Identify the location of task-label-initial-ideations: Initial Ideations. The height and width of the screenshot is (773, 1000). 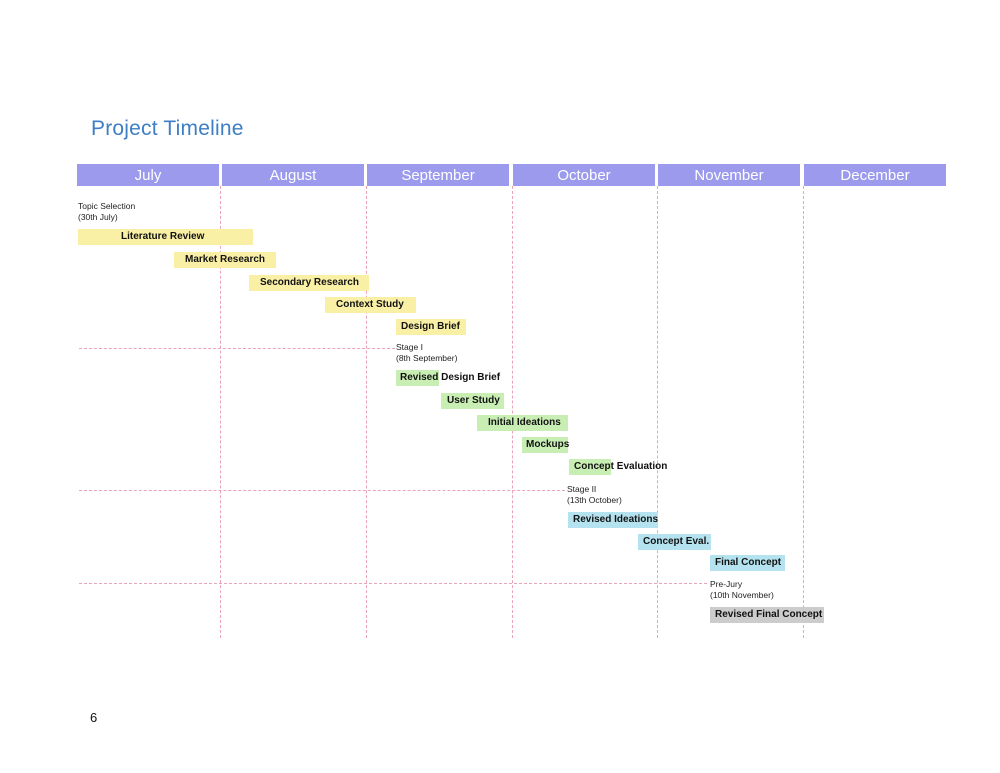
(524, 422).